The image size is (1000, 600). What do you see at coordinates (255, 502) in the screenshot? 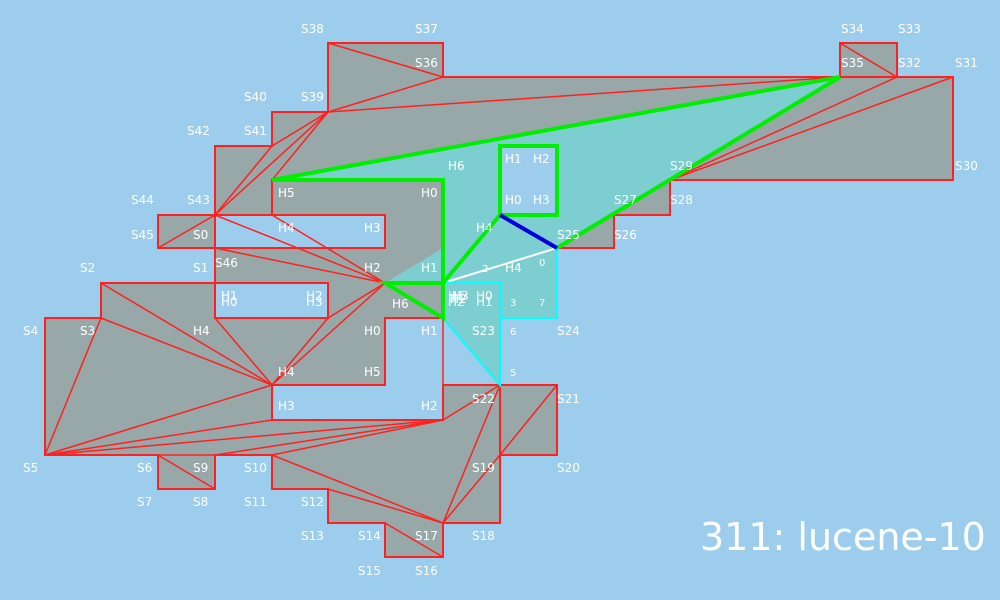
I see `label-S11: S11` at bounding box center [255, 502].